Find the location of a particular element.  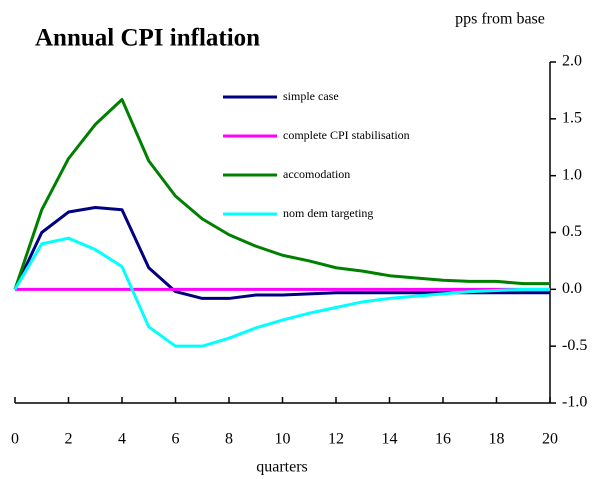

x-tick-label: 12 is located at coordinates (336, 439).